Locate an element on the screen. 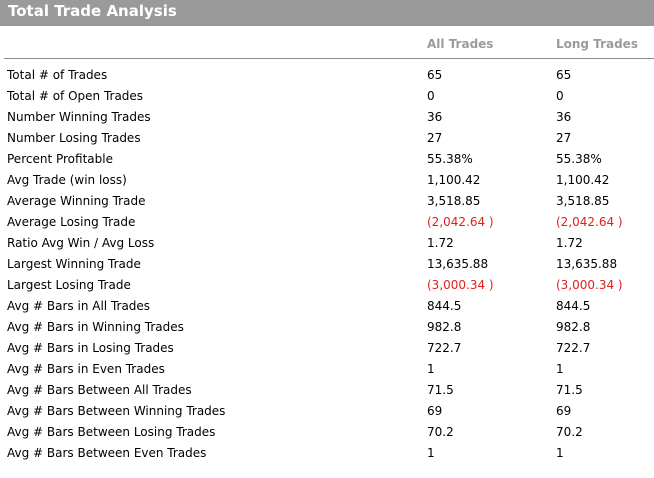  row-label: Percent Profitable is located at coordinates (60, 159).